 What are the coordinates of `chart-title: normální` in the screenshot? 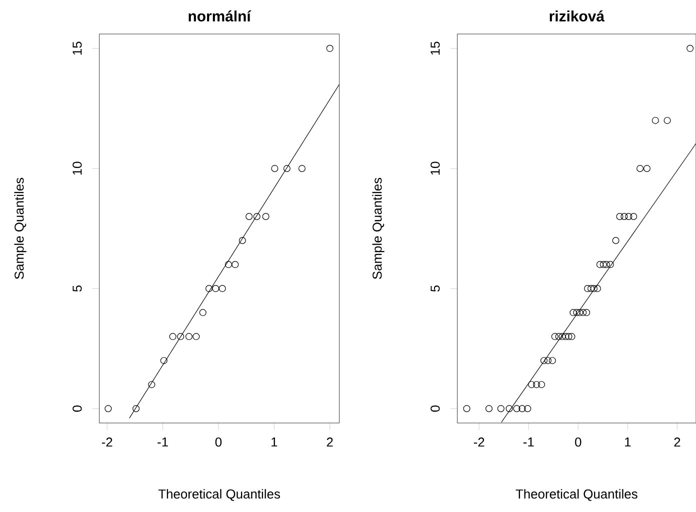 It's located at (220, 16).